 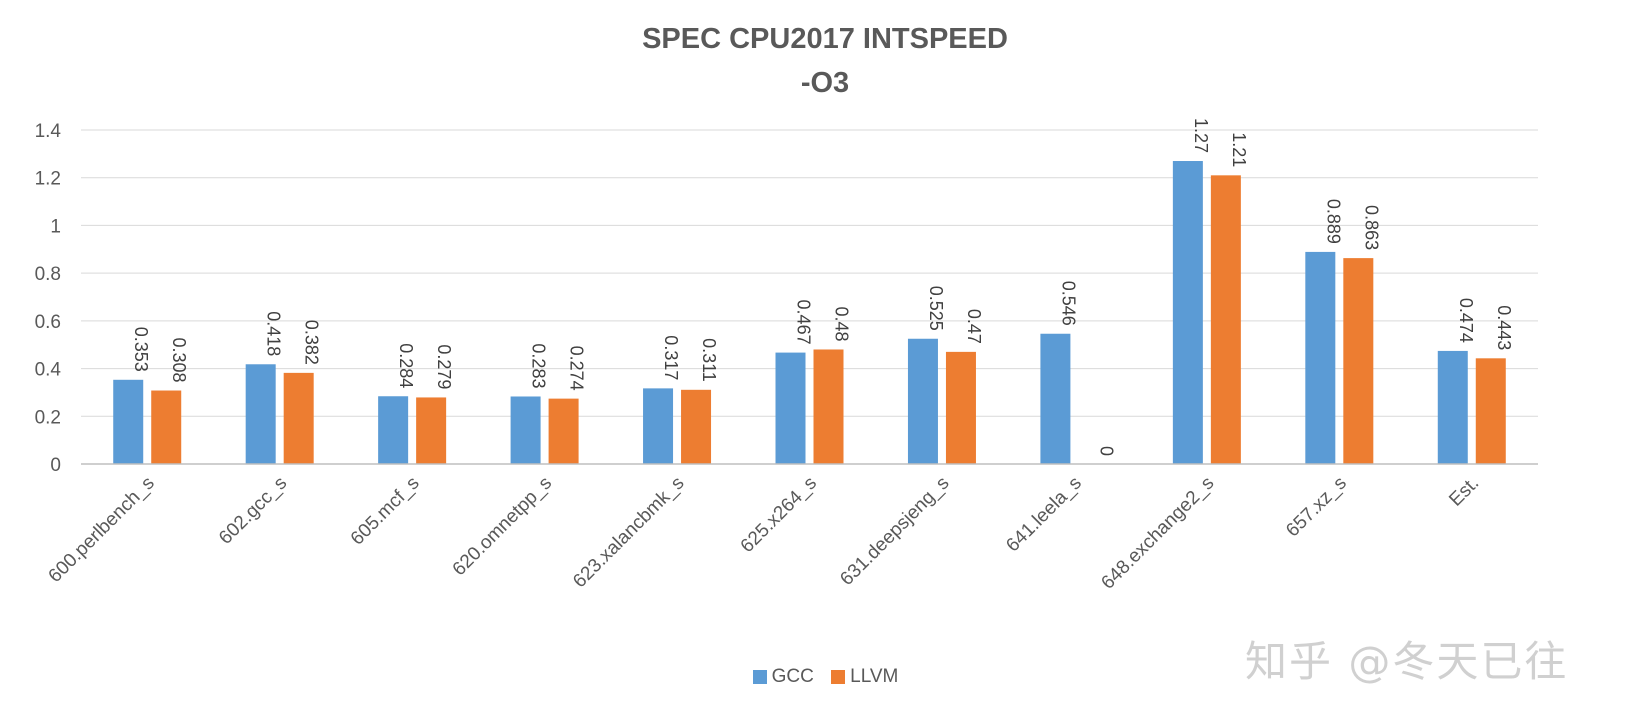 What do you see at coordinates (48, 370) in the screenshot?
I see `y-tick-label: 0.4` at bounding box center [48, 370].